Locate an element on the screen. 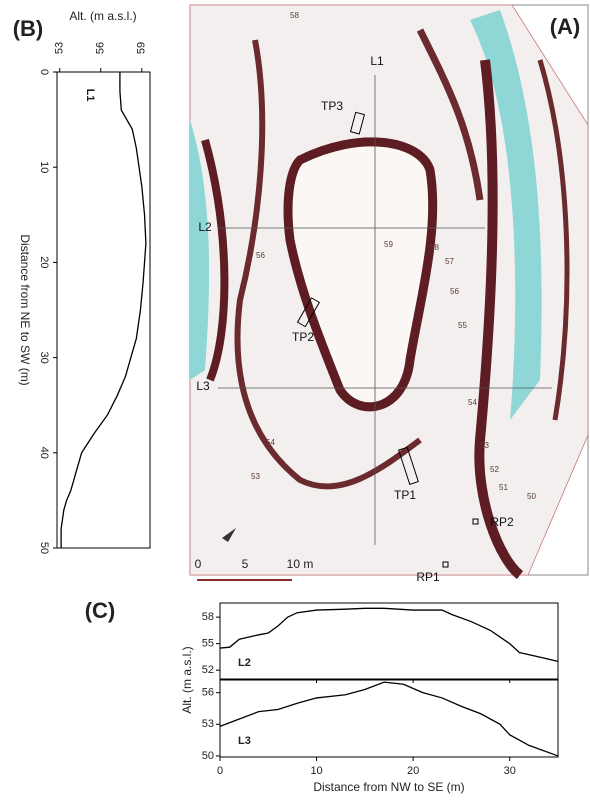 The height and width of the screenshot is (803, 590). x-tick-label: 53 is located at coordinates (60, 48).